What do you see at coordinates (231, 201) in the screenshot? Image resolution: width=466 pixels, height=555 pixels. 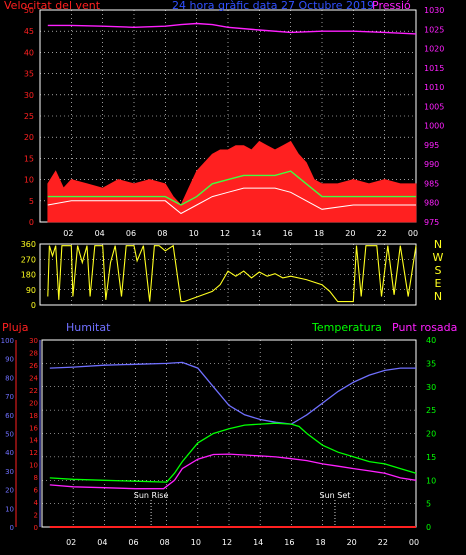 I see `wind-low-line` at bounding box center [231, 201].